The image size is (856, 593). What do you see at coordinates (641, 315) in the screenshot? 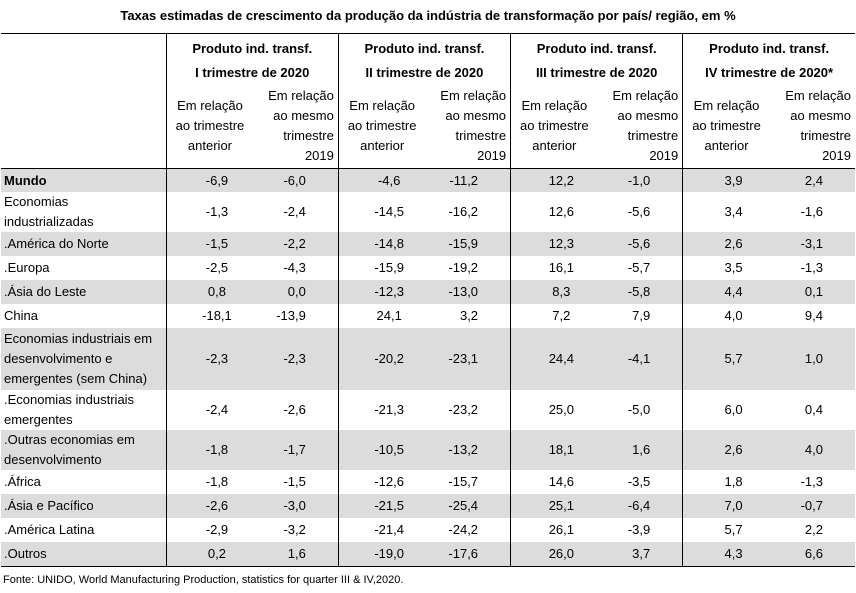
I see `value-cell: 7,9` at bounding box center [641, 315].